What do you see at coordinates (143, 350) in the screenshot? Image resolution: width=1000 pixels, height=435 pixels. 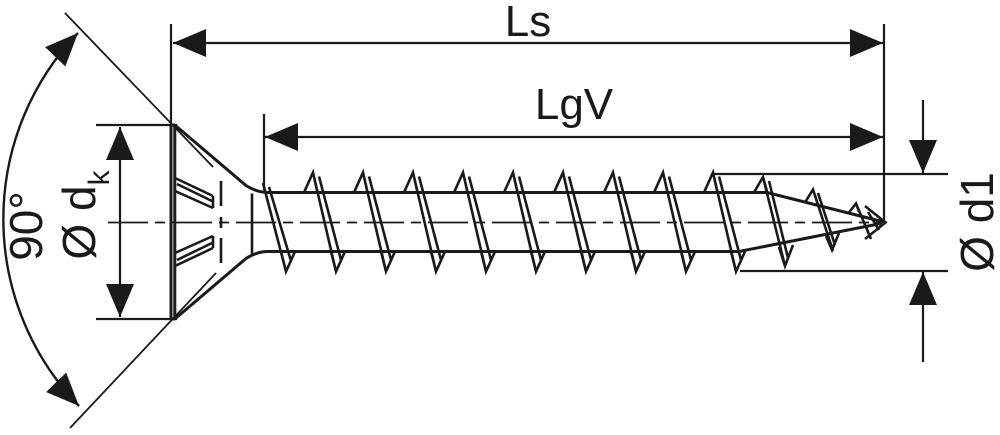 I see `construction-line-bottom` at bounding box center [143, 350].